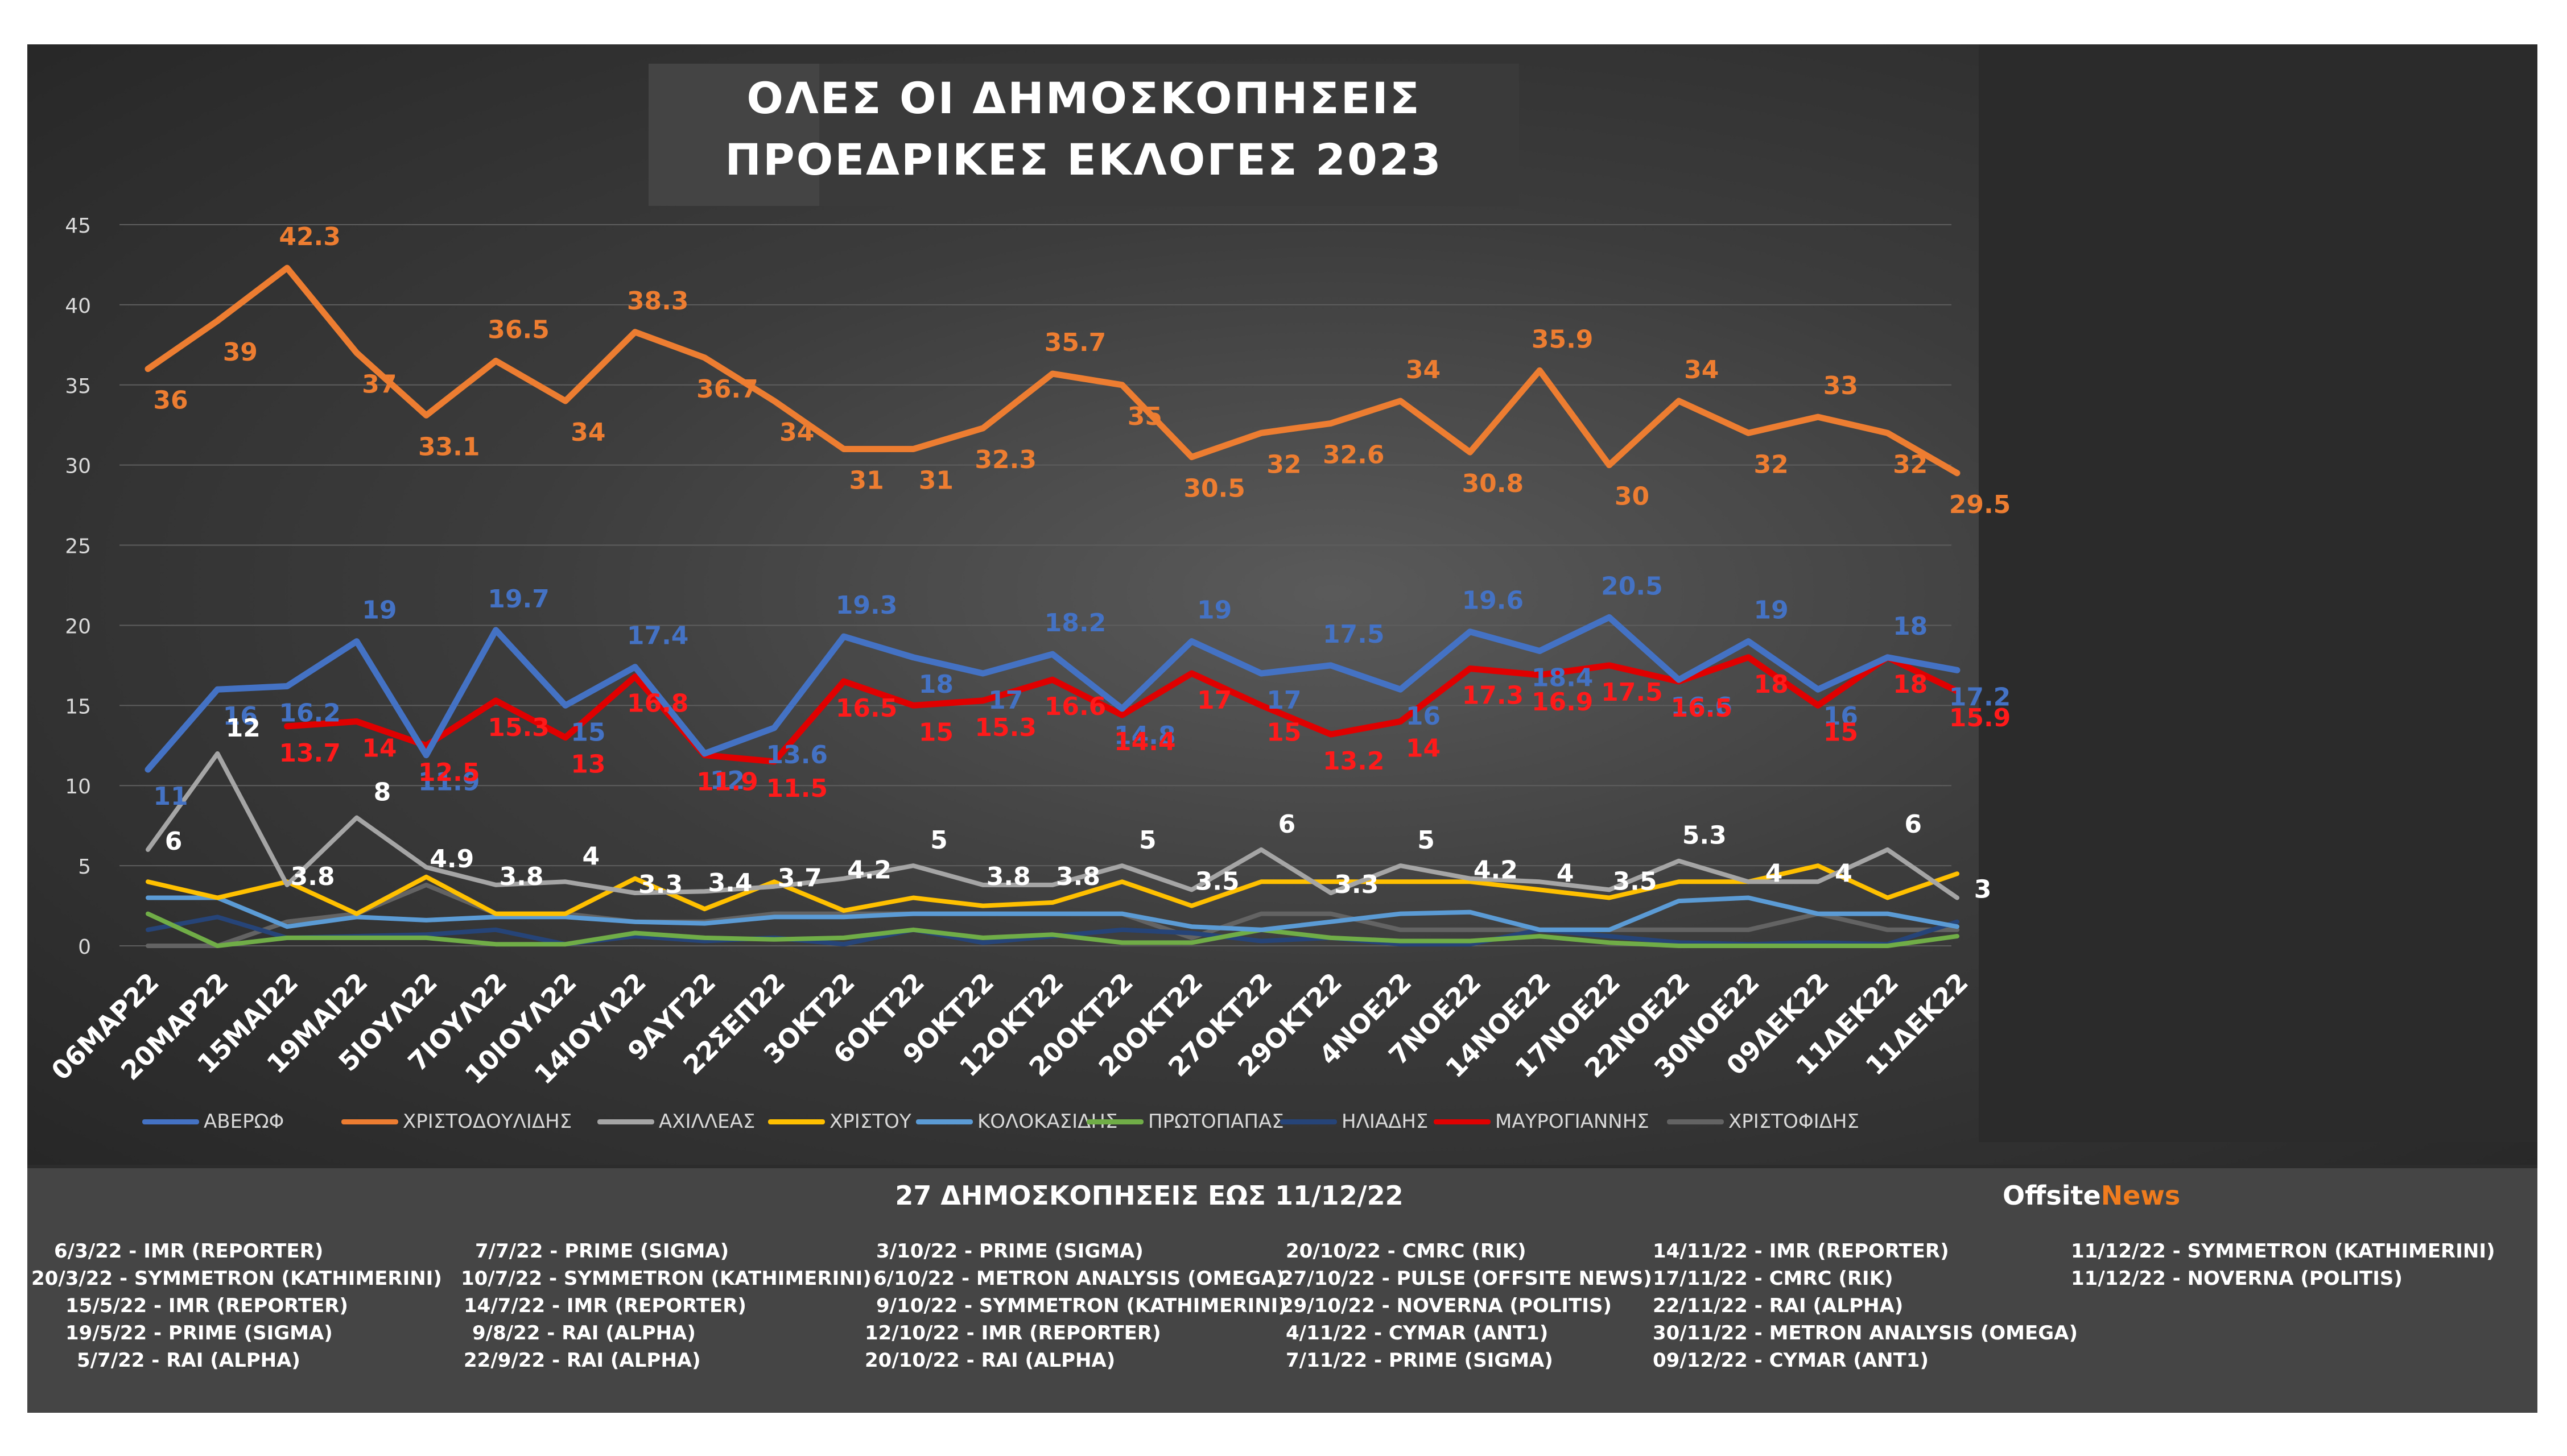 This screenshot has width=2567, height=1456. I want to click on data-label: 11.9, so click(449, 782).